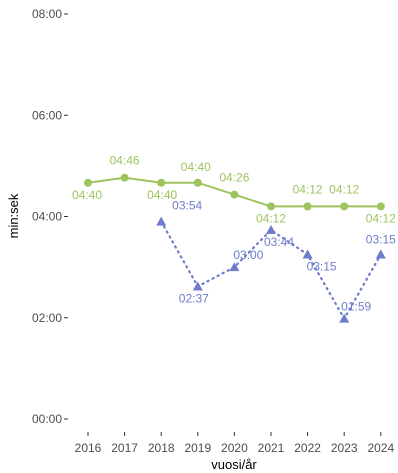  I want to click on y-tick-label: 06:00, so click(47, 115).